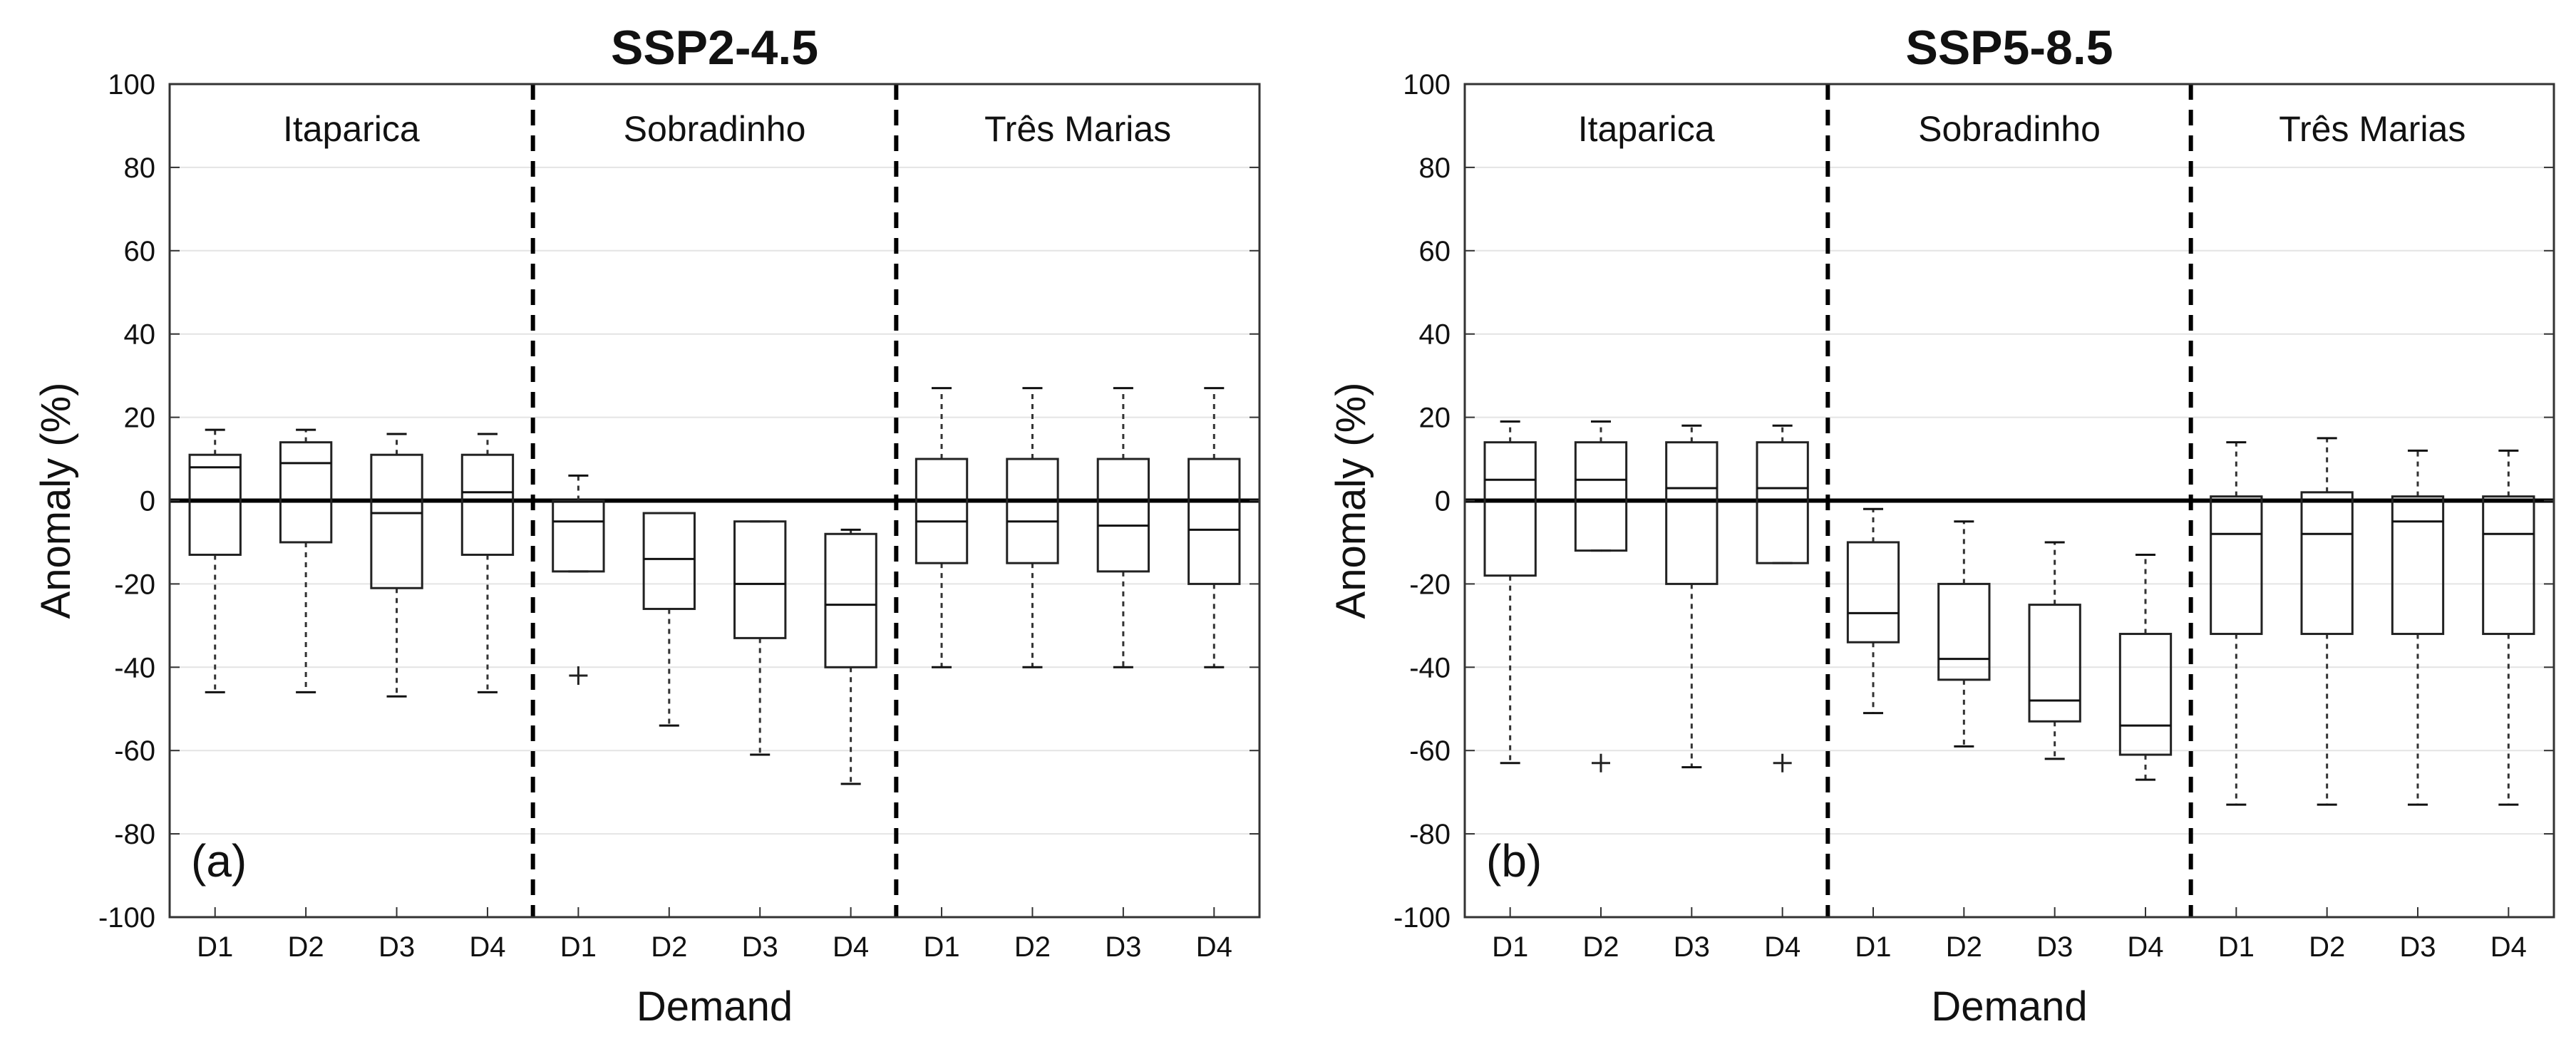 The image size is (2576, 1044). I want to click on y-tick-label: 0, so click(147, 501).